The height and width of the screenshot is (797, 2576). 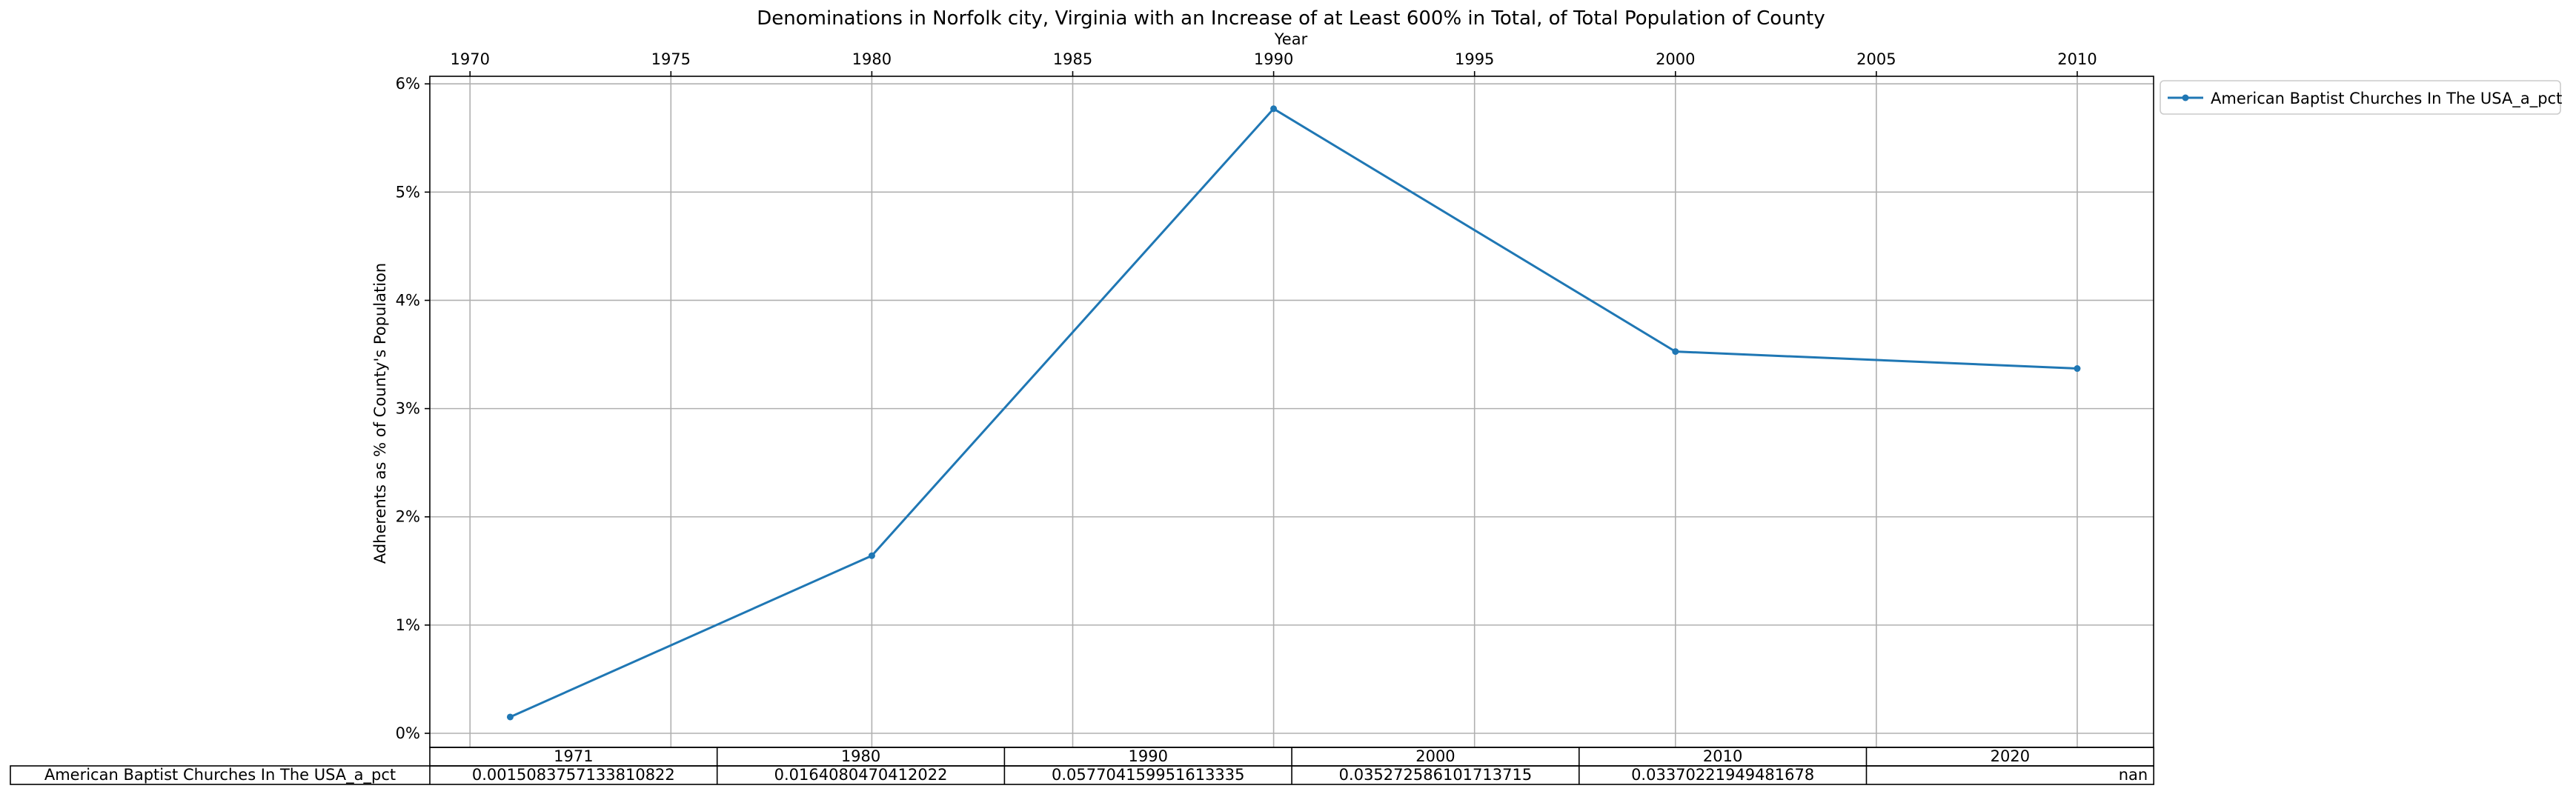 What do you see at coordinates (408, 517) in the screenshot?
I see `y-tick-label: 2%` at bounding box center [408, 517].